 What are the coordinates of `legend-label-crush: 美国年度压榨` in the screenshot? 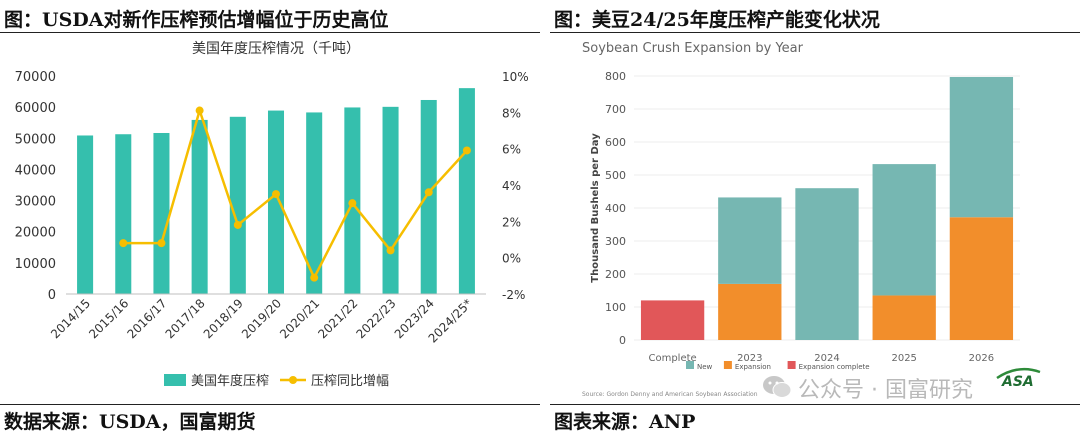 It's located at (230, 381).